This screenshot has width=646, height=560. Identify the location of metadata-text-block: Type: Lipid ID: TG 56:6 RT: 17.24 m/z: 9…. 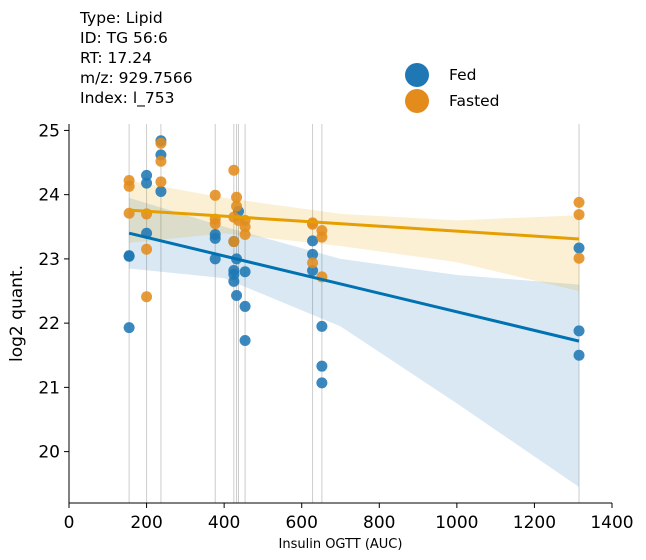
(136, 58).